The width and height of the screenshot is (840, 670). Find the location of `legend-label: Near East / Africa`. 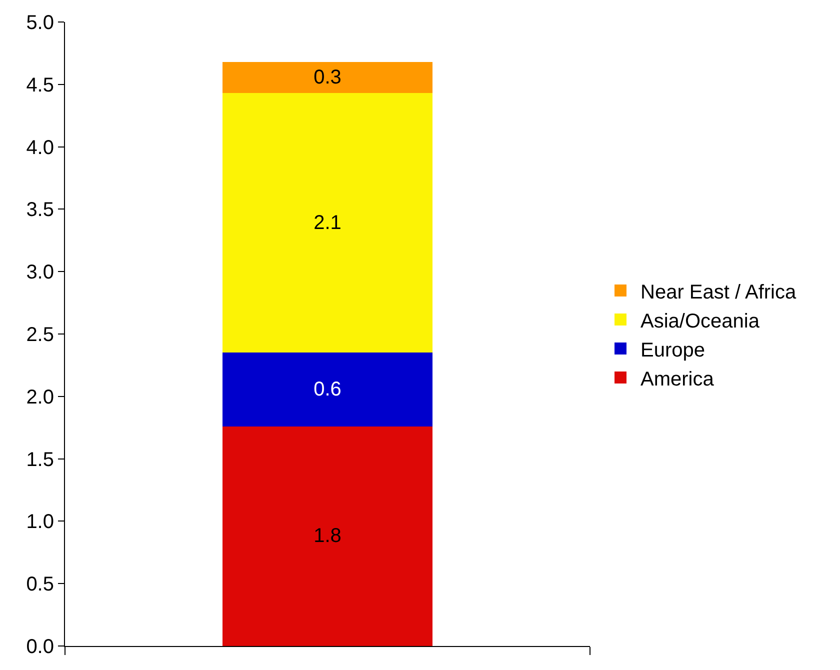

legend-label: Near East / Africa is located at coordinates (718, 292).